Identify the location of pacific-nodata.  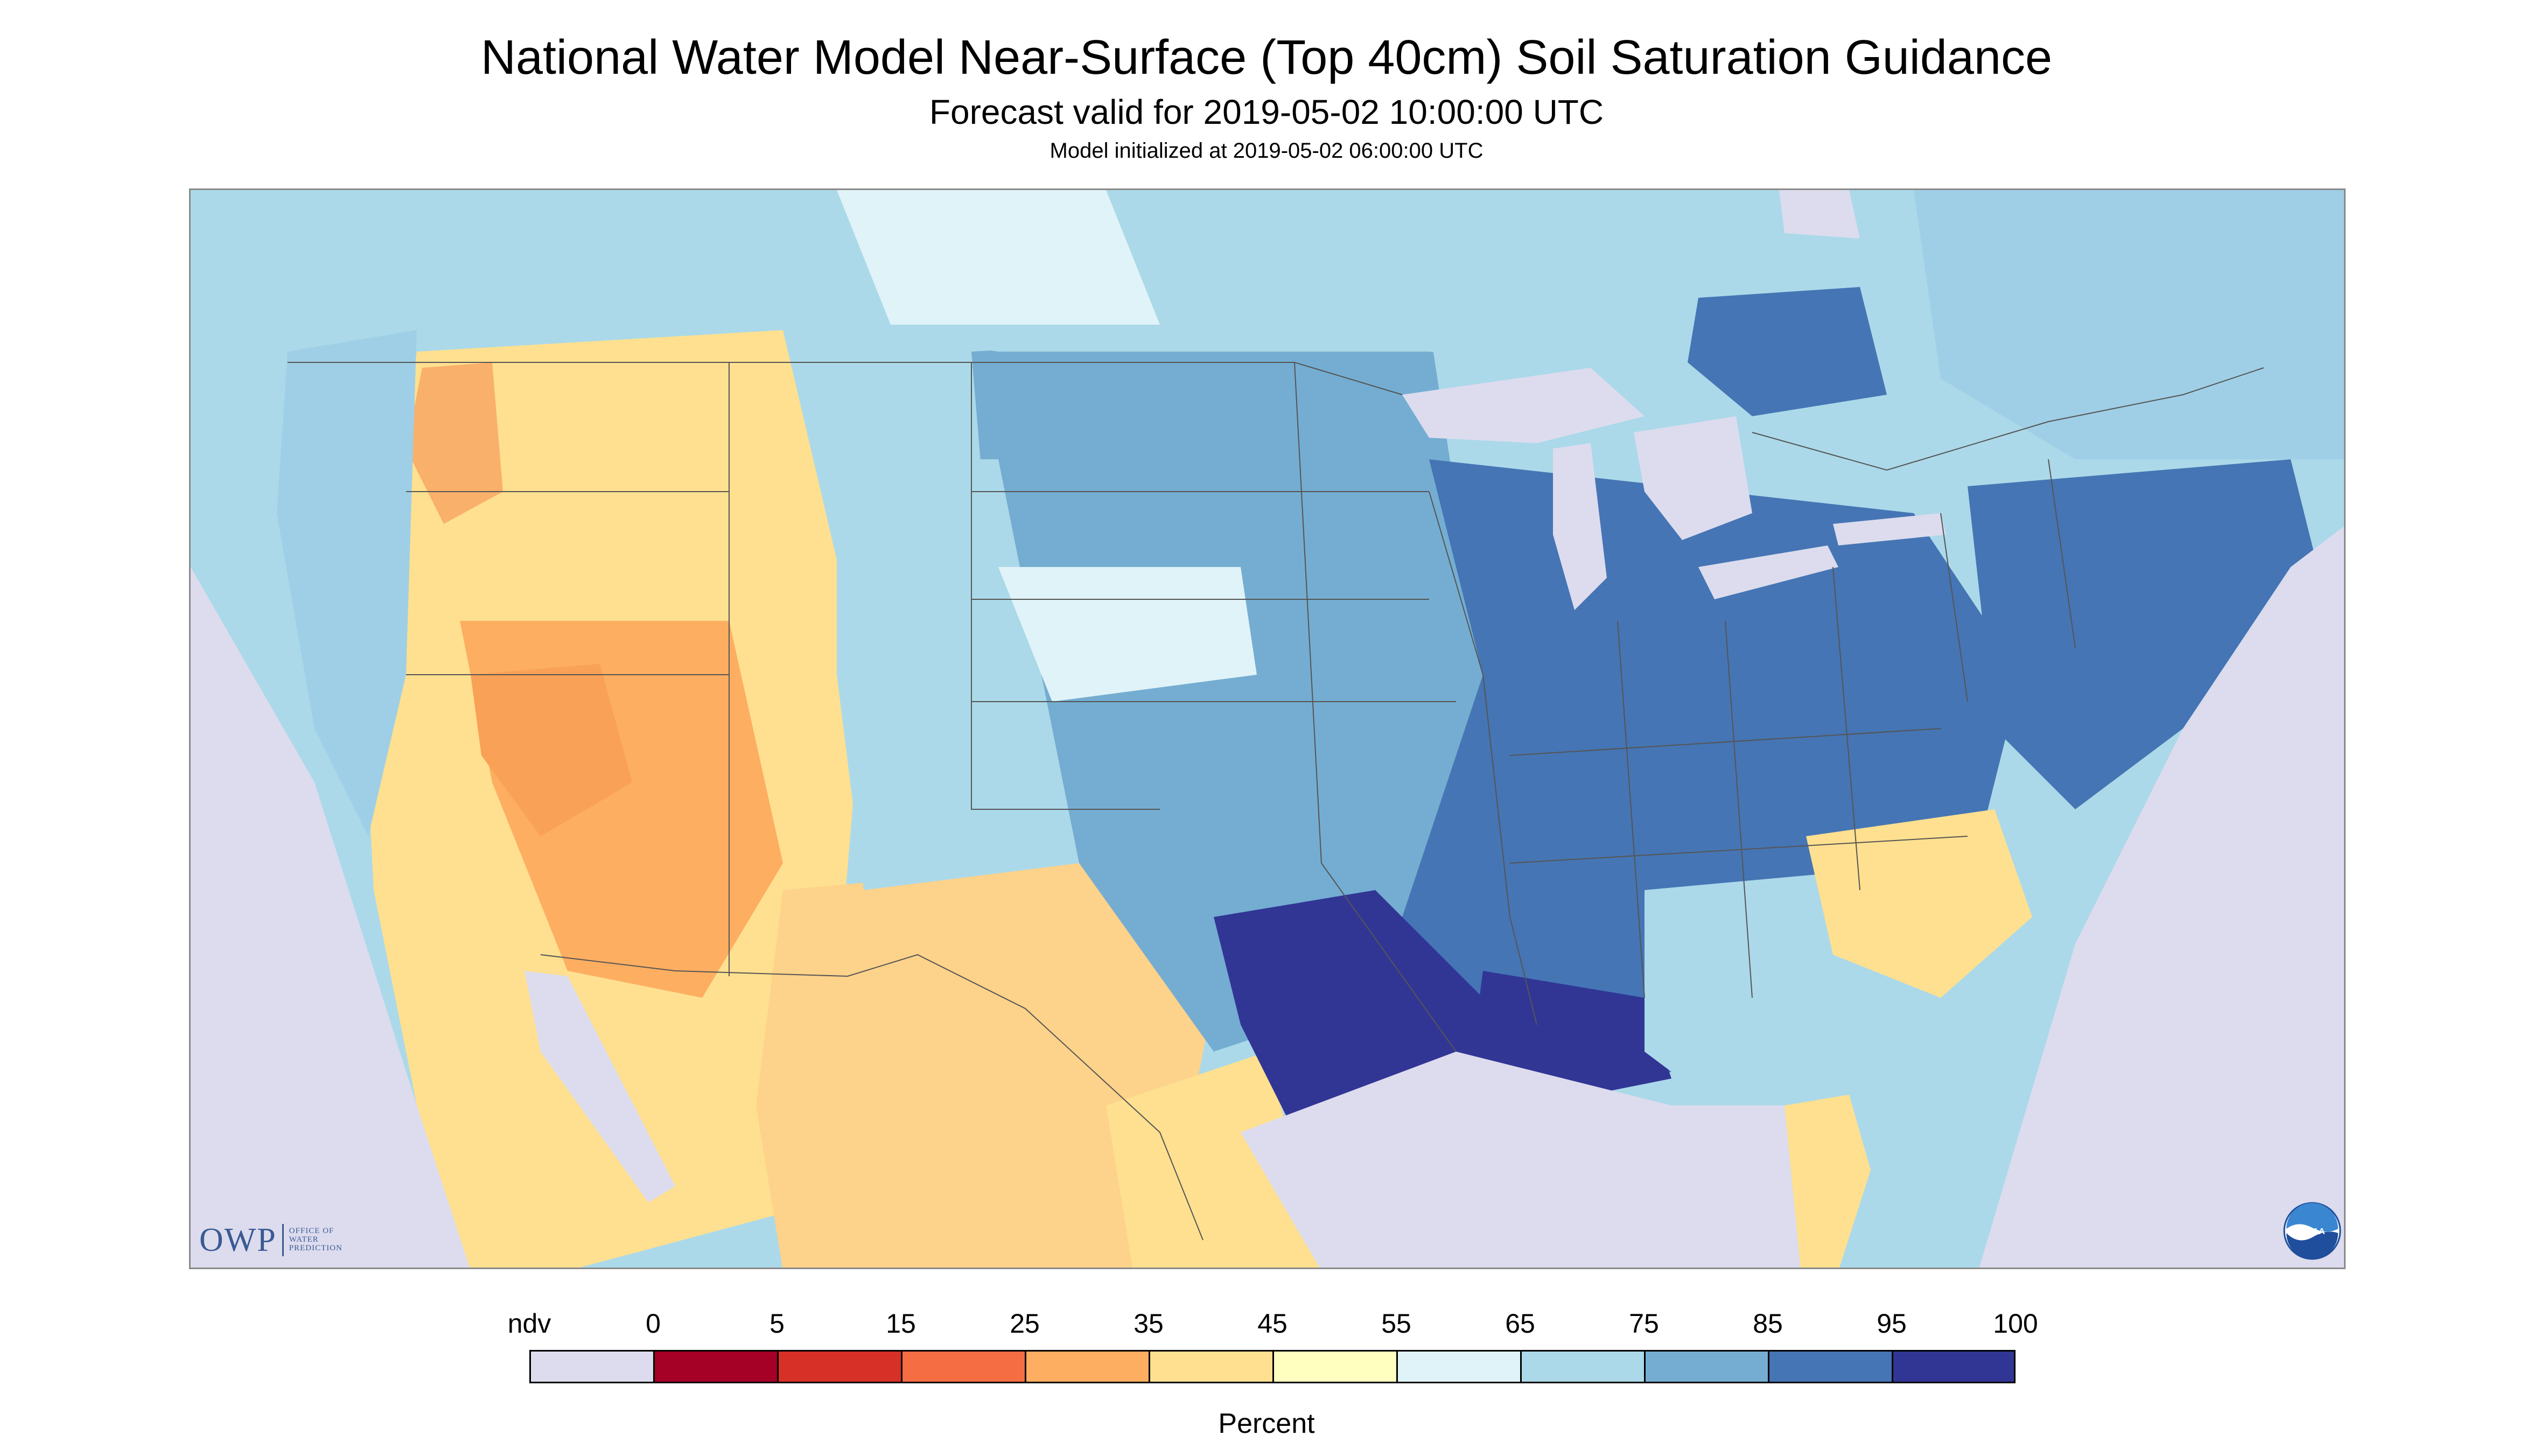
(330, 917).